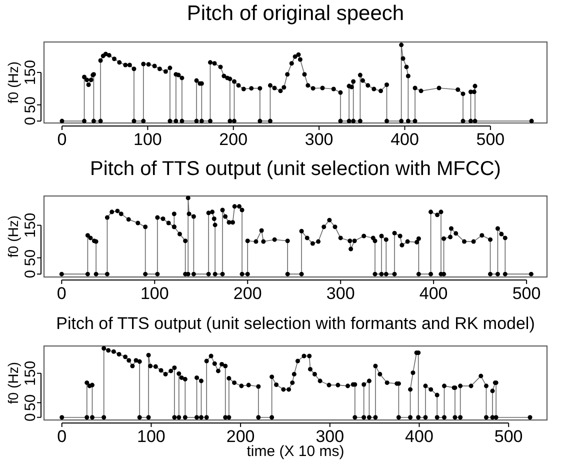 The image size is (571, 462). What do you see at coordinates (295, 169) in the screenshot?
I see `chart-title: Pitch of TTS output (unit selection with MFCC)` at bounding box center [295, 169].